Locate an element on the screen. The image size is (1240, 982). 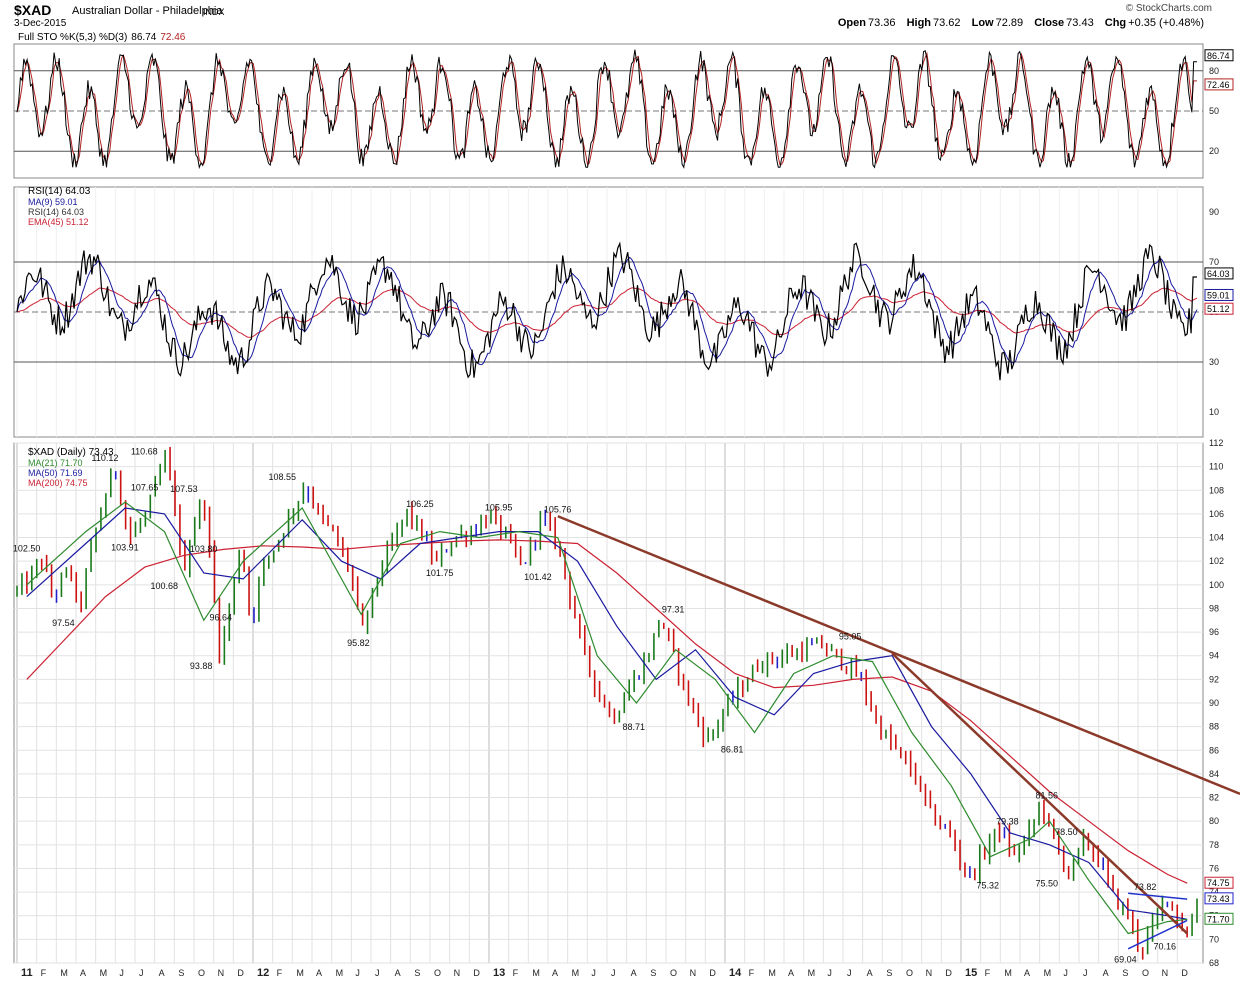
close-label: Close is located at coordinates (1049, 23).